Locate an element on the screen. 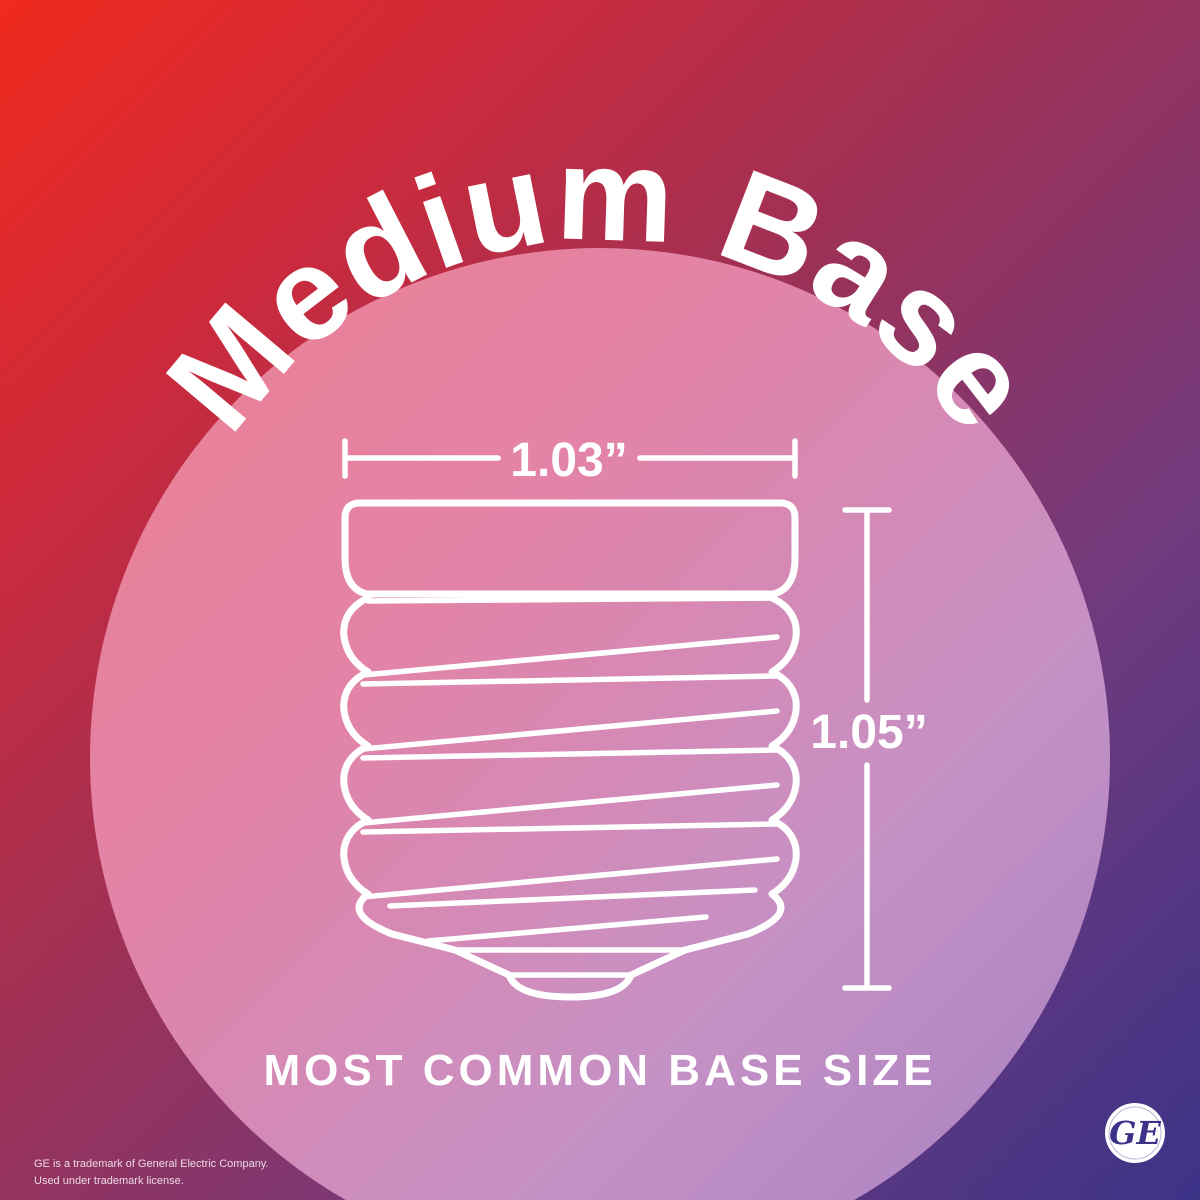  height-dimension-line is located at coordinates (867, 749).